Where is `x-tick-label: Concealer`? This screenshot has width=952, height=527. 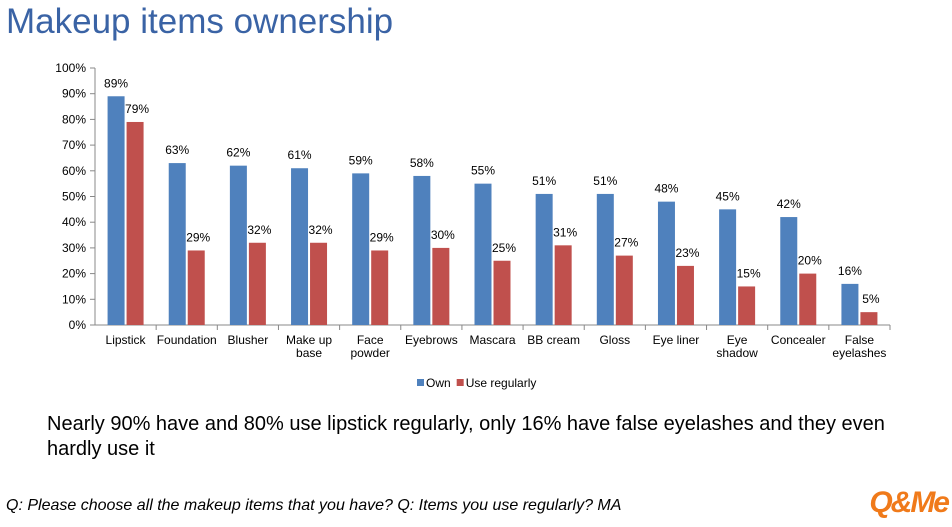 x-tick-label: Concealer is located at coordinates (798, 340).